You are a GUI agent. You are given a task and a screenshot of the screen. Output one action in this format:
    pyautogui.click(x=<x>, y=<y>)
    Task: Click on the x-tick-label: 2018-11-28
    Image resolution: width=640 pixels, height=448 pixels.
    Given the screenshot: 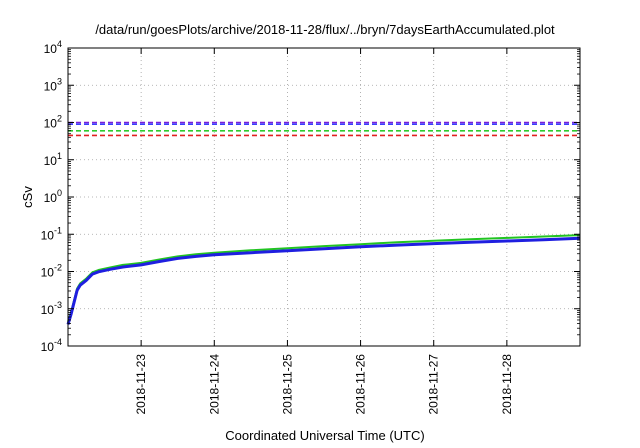 What is the action you would take?
    pyautogui.click(x=507, y=384)
    